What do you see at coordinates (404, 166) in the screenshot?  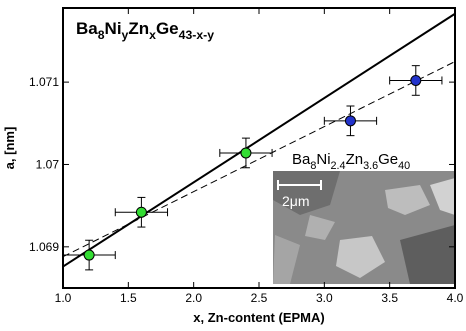 I see `subscript: 40` at bounding box center [404, 166].